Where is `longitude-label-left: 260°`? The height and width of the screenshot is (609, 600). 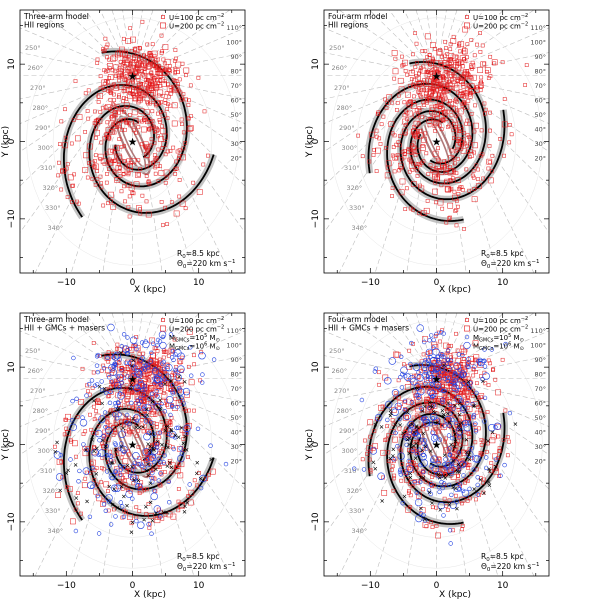 longitude-label-left: 260° is located at coordinates (340, 68).